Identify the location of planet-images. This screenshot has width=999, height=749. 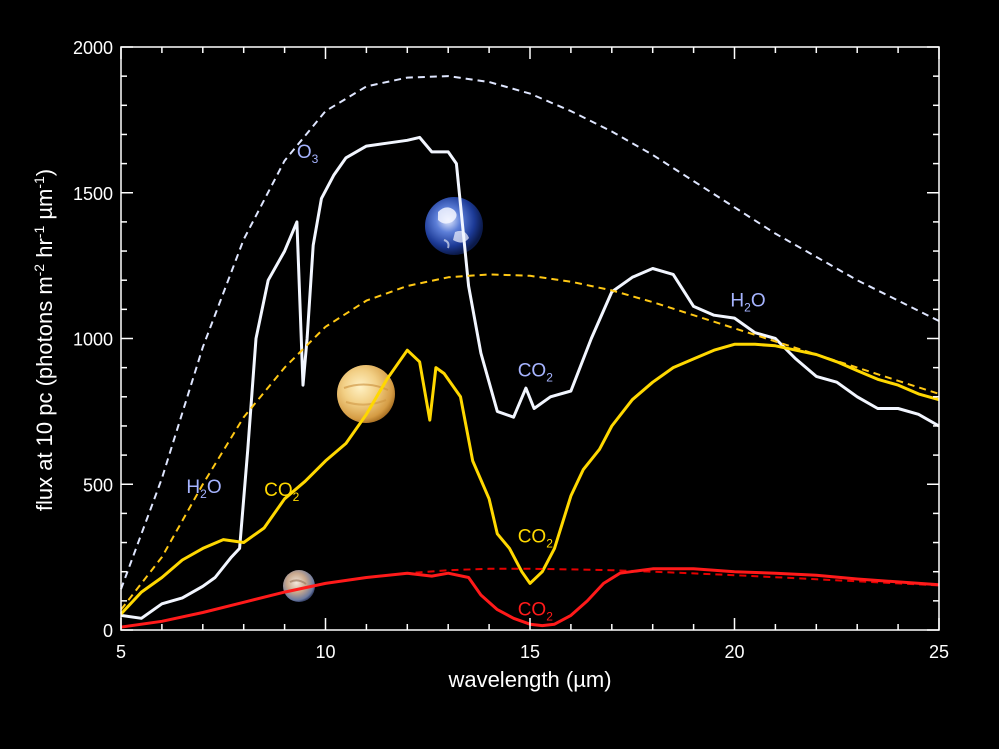
(383, 399).